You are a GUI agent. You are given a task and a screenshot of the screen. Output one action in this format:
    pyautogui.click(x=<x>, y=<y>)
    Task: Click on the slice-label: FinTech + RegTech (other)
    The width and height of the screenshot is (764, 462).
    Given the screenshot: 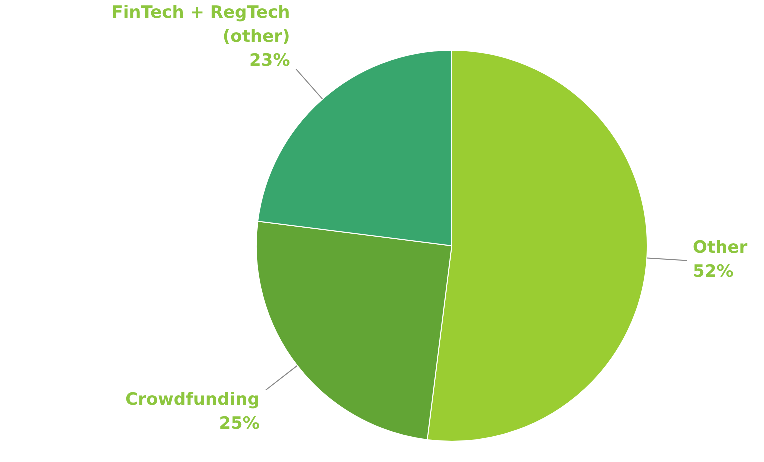 What is the action you would take?
    pyautogui.click(x=201, y=24)
    